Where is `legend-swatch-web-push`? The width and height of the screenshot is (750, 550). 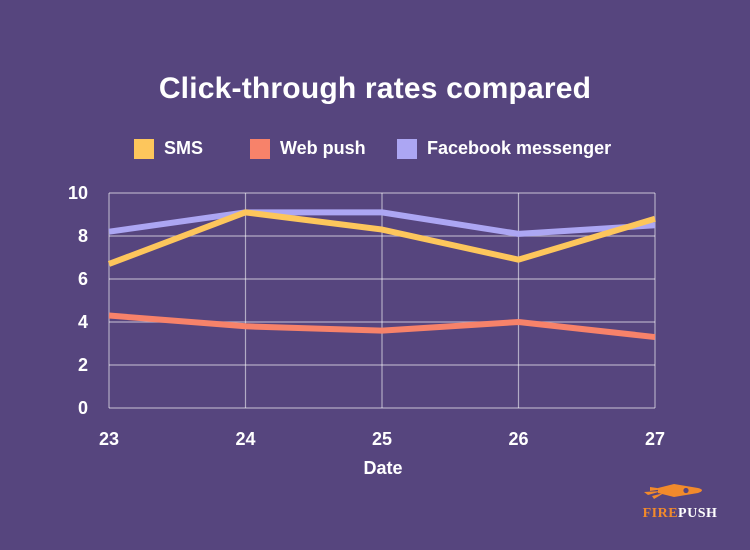
legend-swatch-web-push is located at coordinates (260, 148).